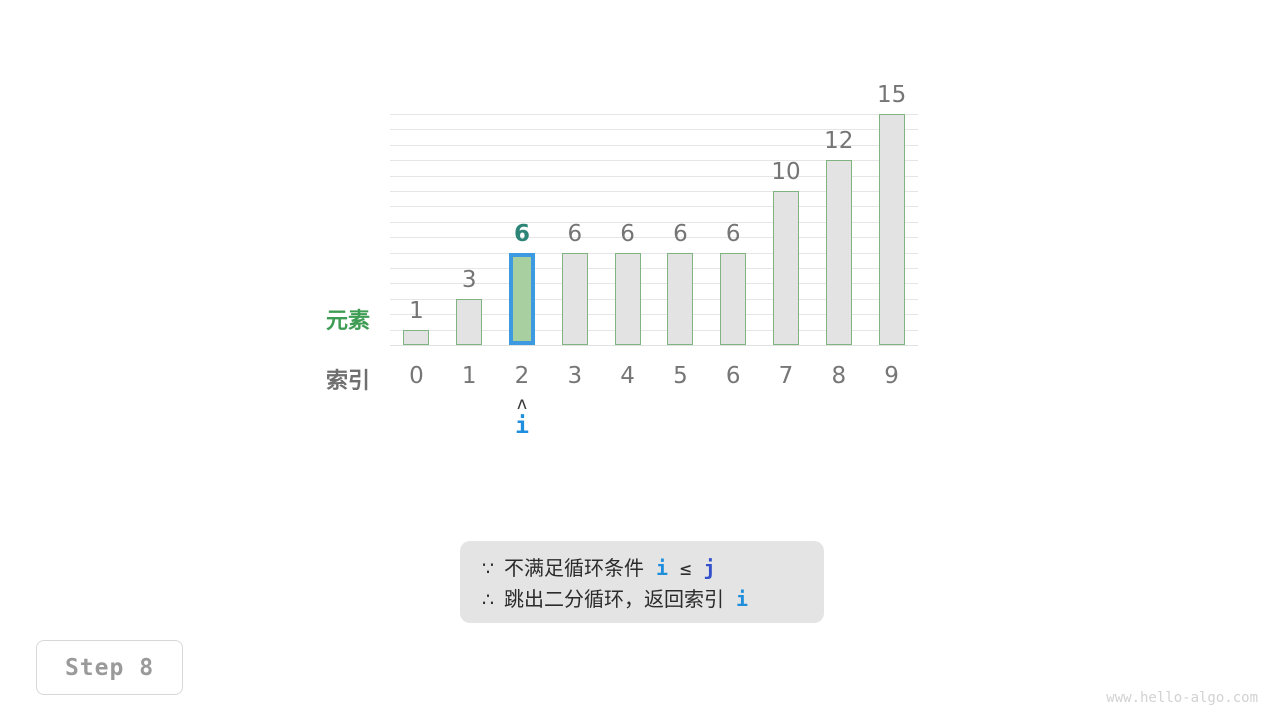 The image size is (1280, 720). What do you see at coordinates (347, 381) in the screenshot?
I see `axis-label-index: 索引` at bounding box center [347, 381].